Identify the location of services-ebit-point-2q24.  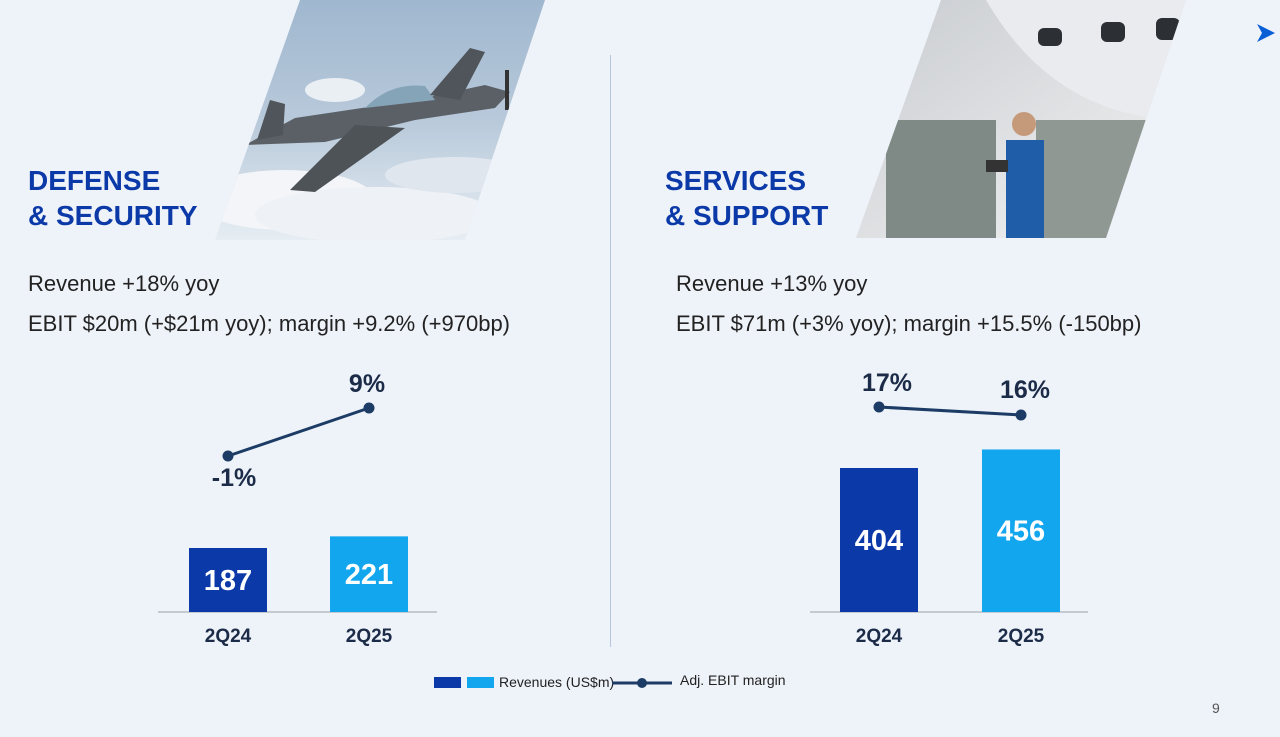
(879, 407).